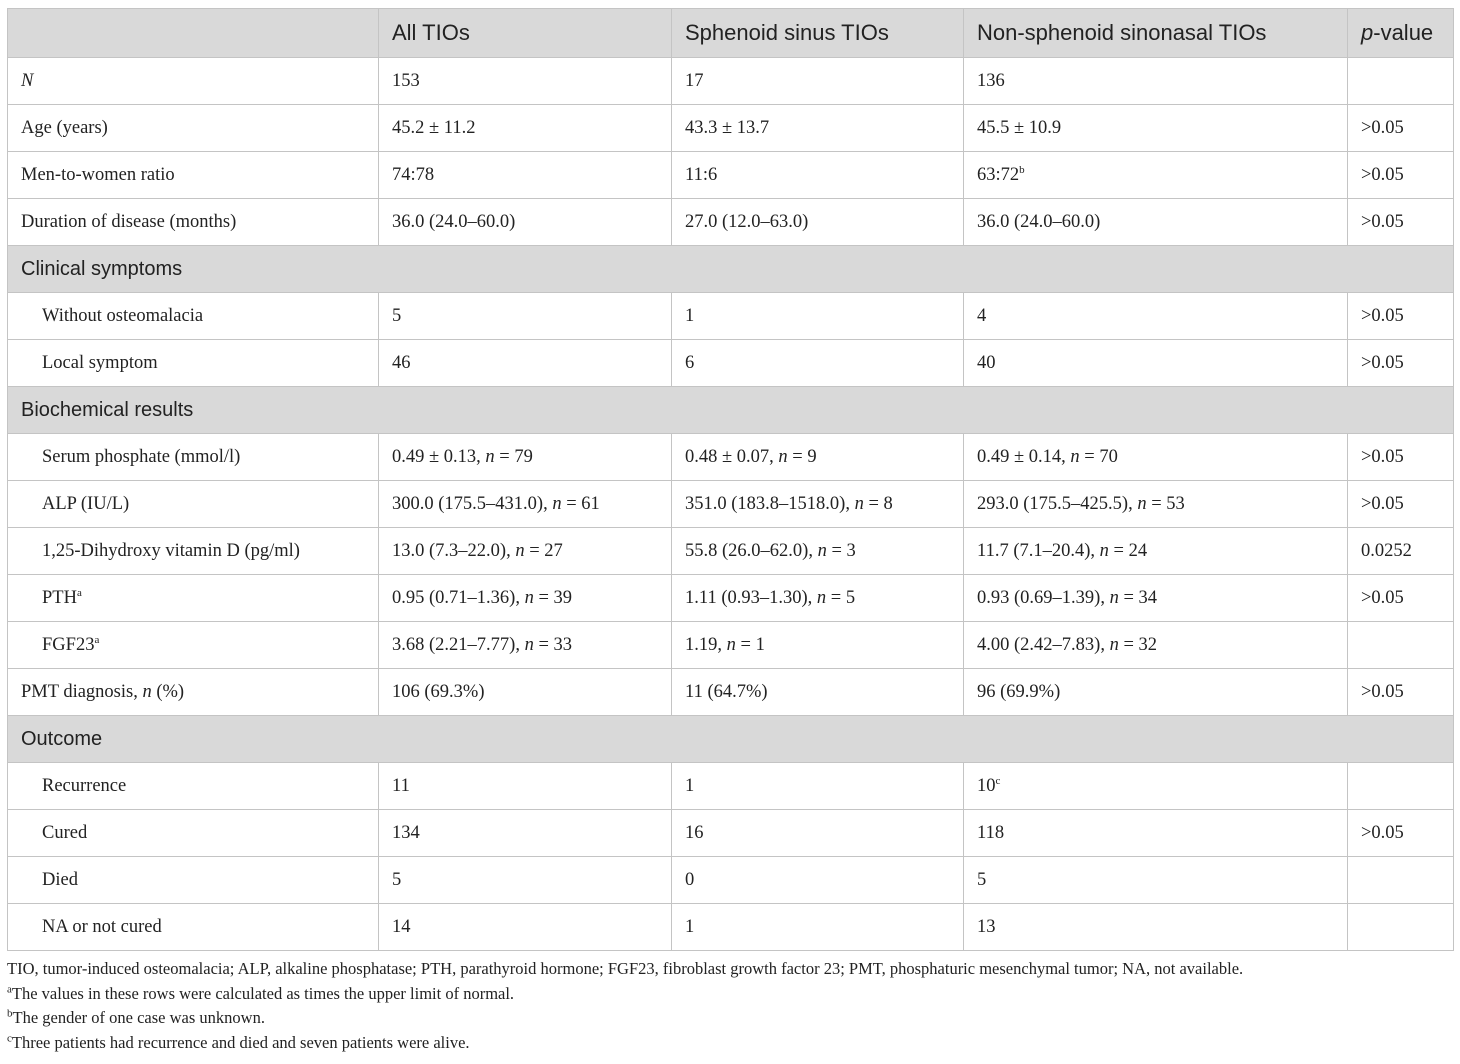 The width and height of the screenshot is (1460, 1064). Describe the element at coordinates (851, 550) in the screenshot. I see `n-value: 3` at that location.